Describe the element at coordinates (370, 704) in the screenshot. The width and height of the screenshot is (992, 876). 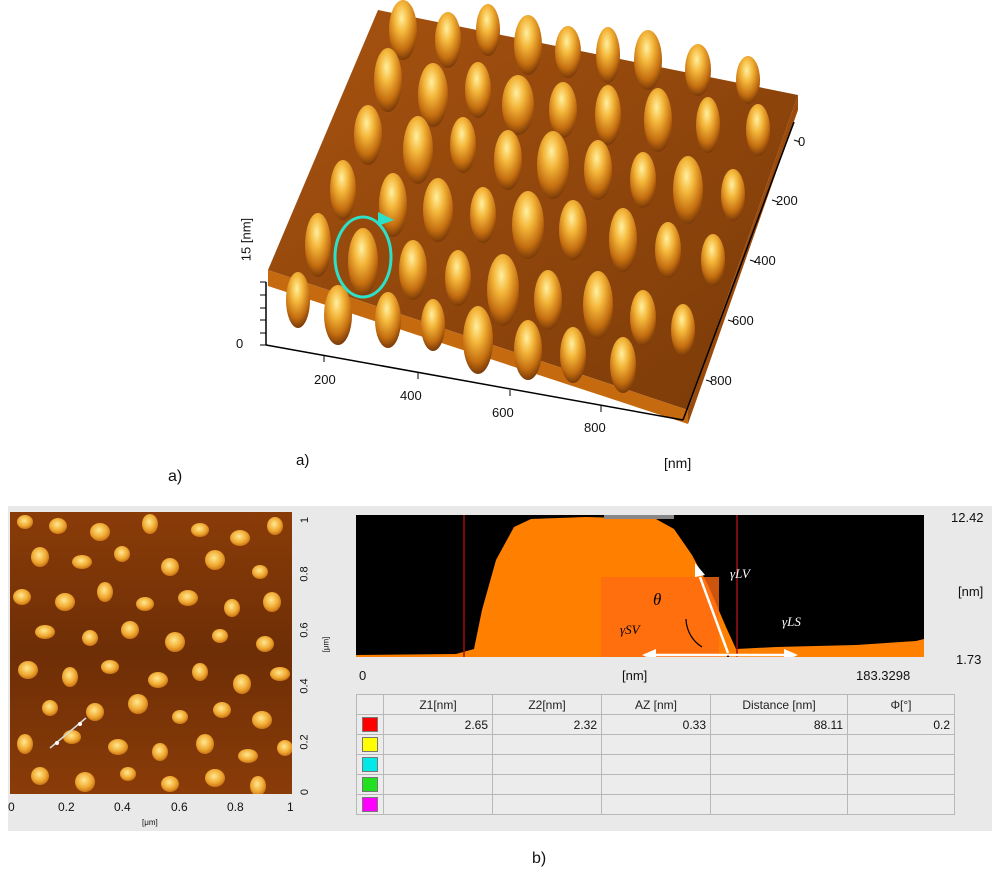
I see `header-color` at that location.